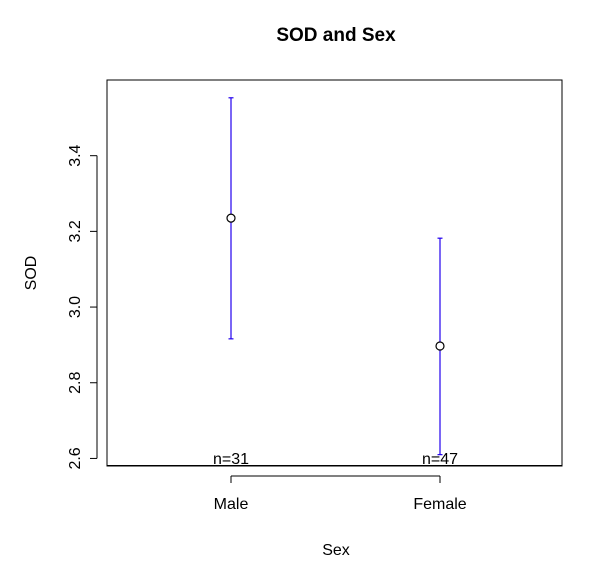 Image resolution: width=589 pixels, height=571 pixels. What do you see at coordinates (334, 459) in the screenshot?
I see `n-labels: n=31 n=47` at bounding box center [334, 459].